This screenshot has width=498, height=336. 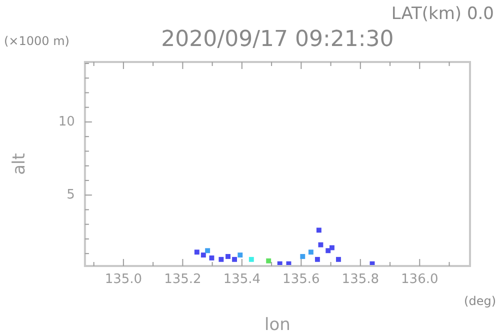 I want to click on x-axis-title: lon, so click(x=277, y=325).